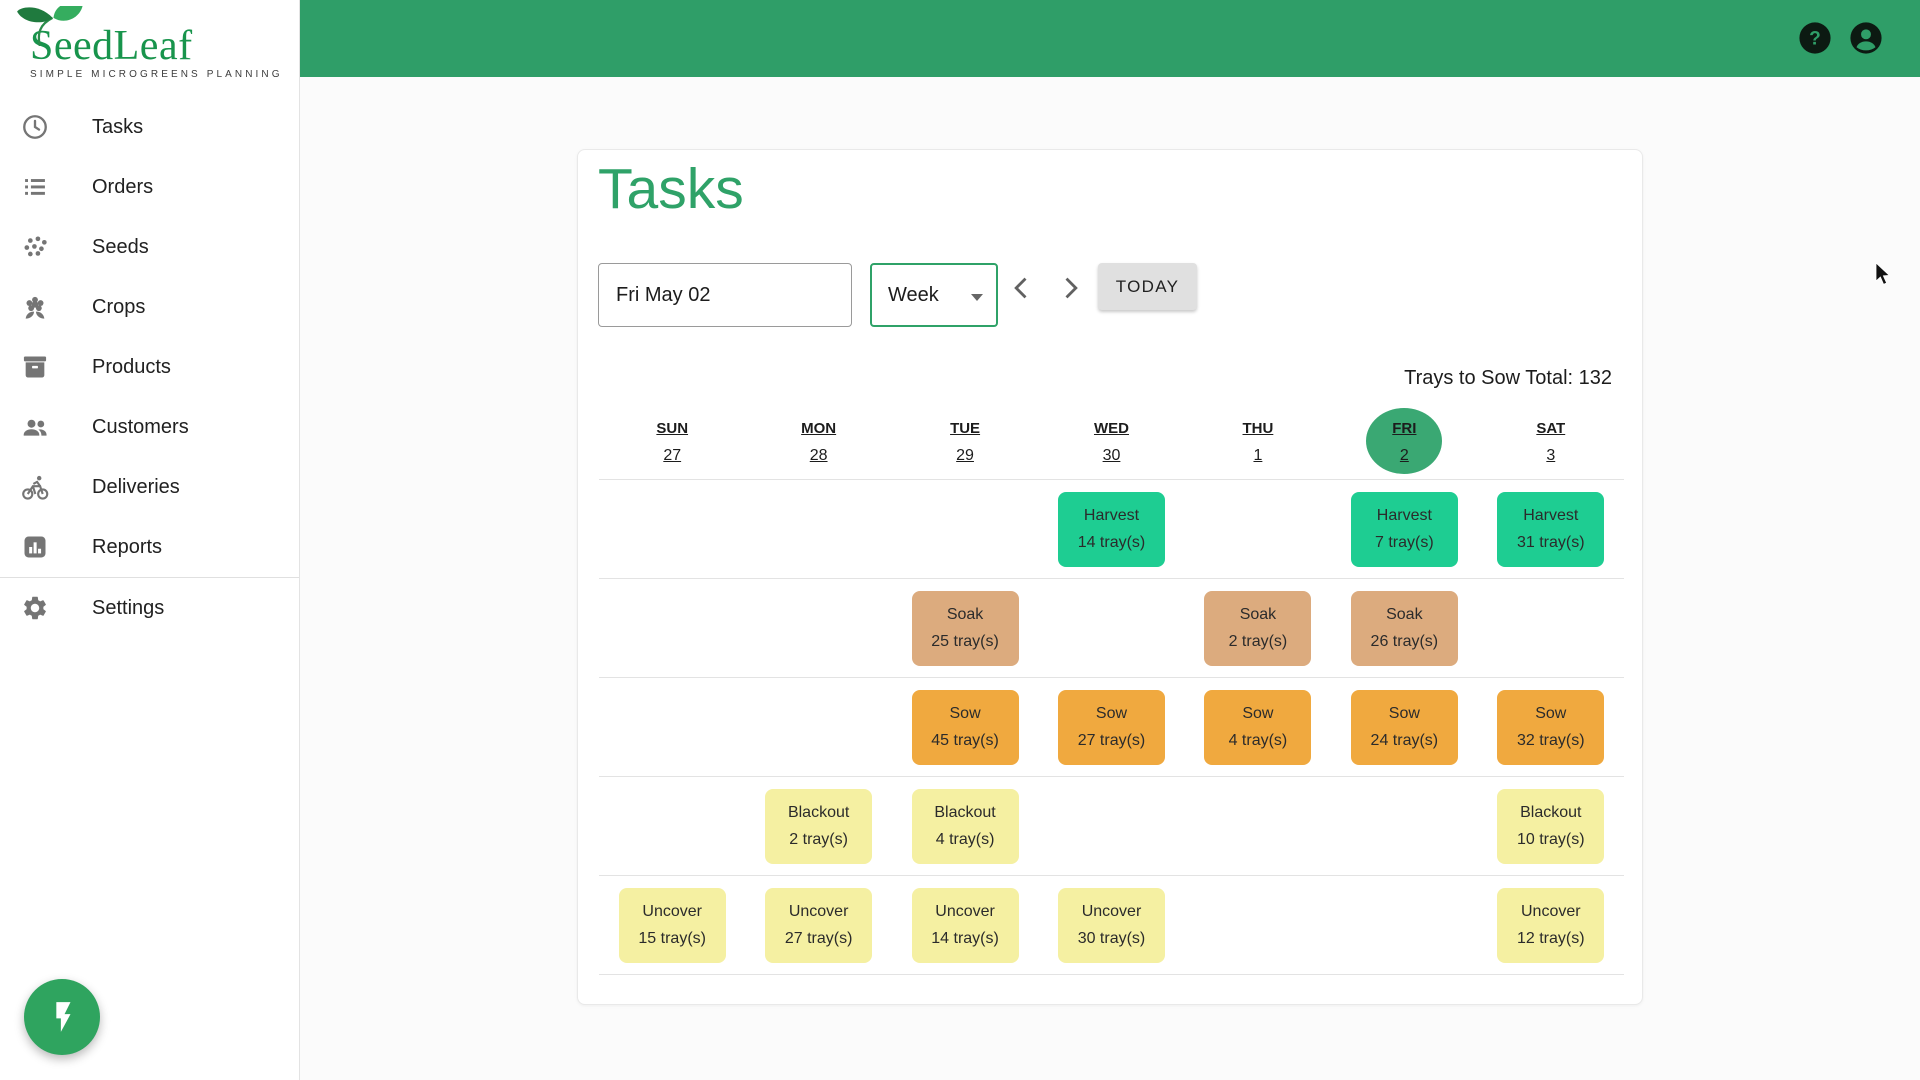  I want to click on sow-task-card: Sow 27 tray(s), so click(1111, 727).